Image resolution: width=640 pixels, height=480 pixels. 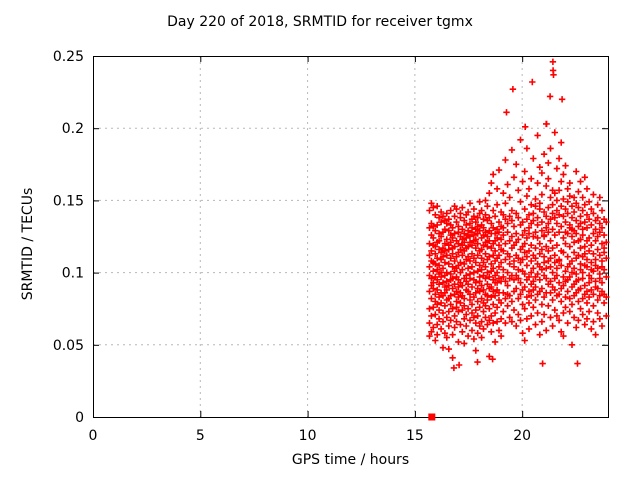 What do you see at coordinates (79, 418) in the screenshot?
I see `y-tick-label: 0` at bounding box center [79, 418].